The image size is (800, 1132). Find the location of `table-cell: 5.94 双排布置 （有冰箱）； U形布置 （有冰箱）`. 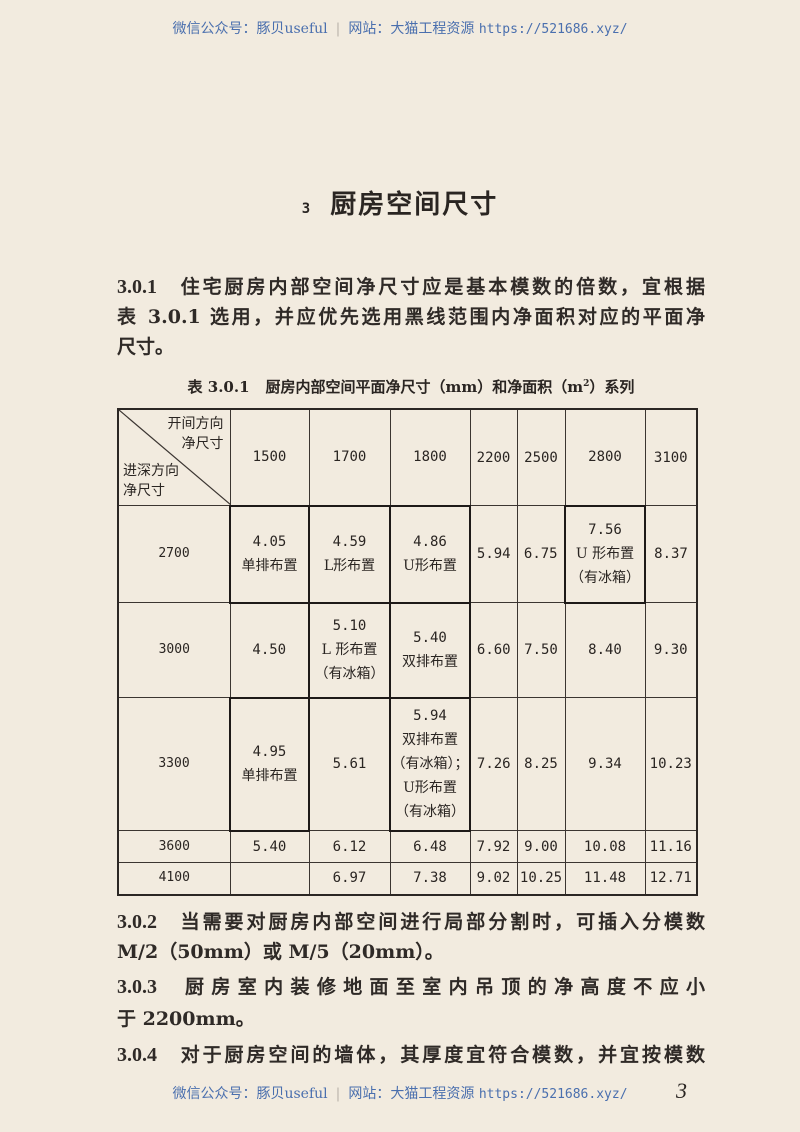

table-cell: 5.94 双排布置 （有冰箱）； U形布置 （有冰箱） is located at coordinates (430, 764).